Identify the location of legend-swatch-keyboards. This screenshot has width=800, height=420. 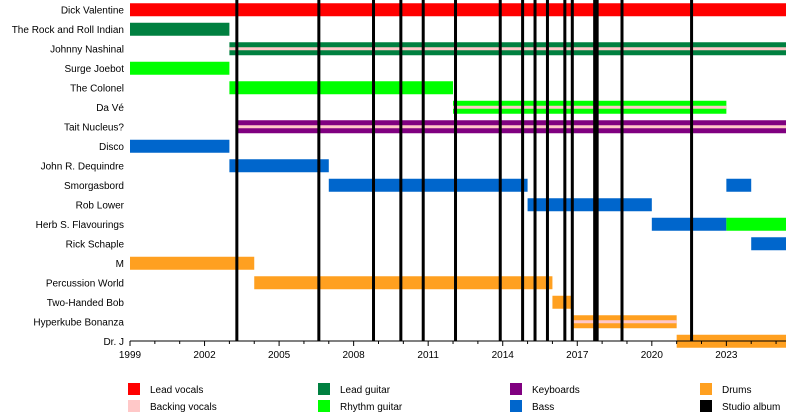
(516, 389).